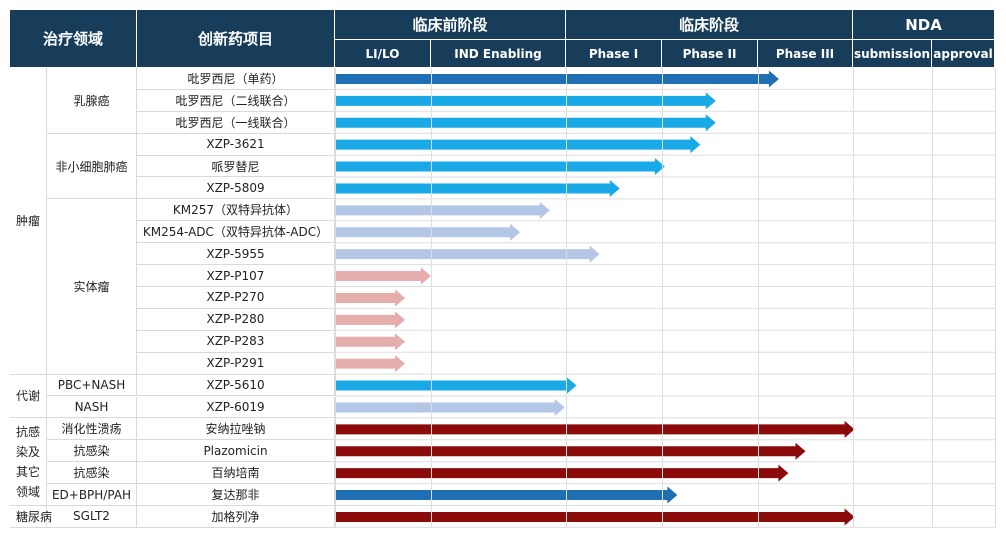  What do you see at coordinates (92, 495) in the screenshot?
I see `subarea-label: ED+BPH/PAH` at bounding box center [92, 495].